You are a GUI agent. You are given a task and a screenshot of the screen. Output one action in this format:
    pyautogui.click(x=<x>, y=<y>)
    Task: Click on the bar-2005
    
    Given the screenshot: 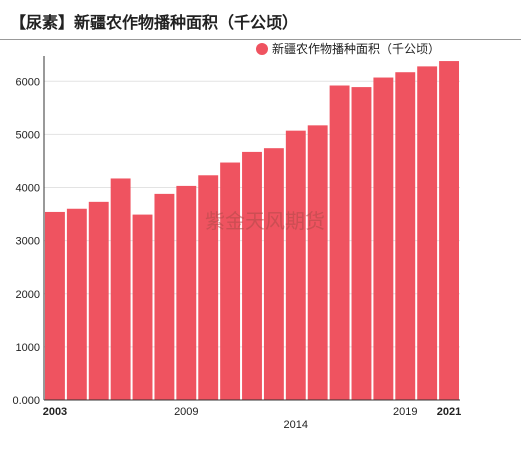 What is the action you would take?
    pyautogui.click(x=98, y=300)
    